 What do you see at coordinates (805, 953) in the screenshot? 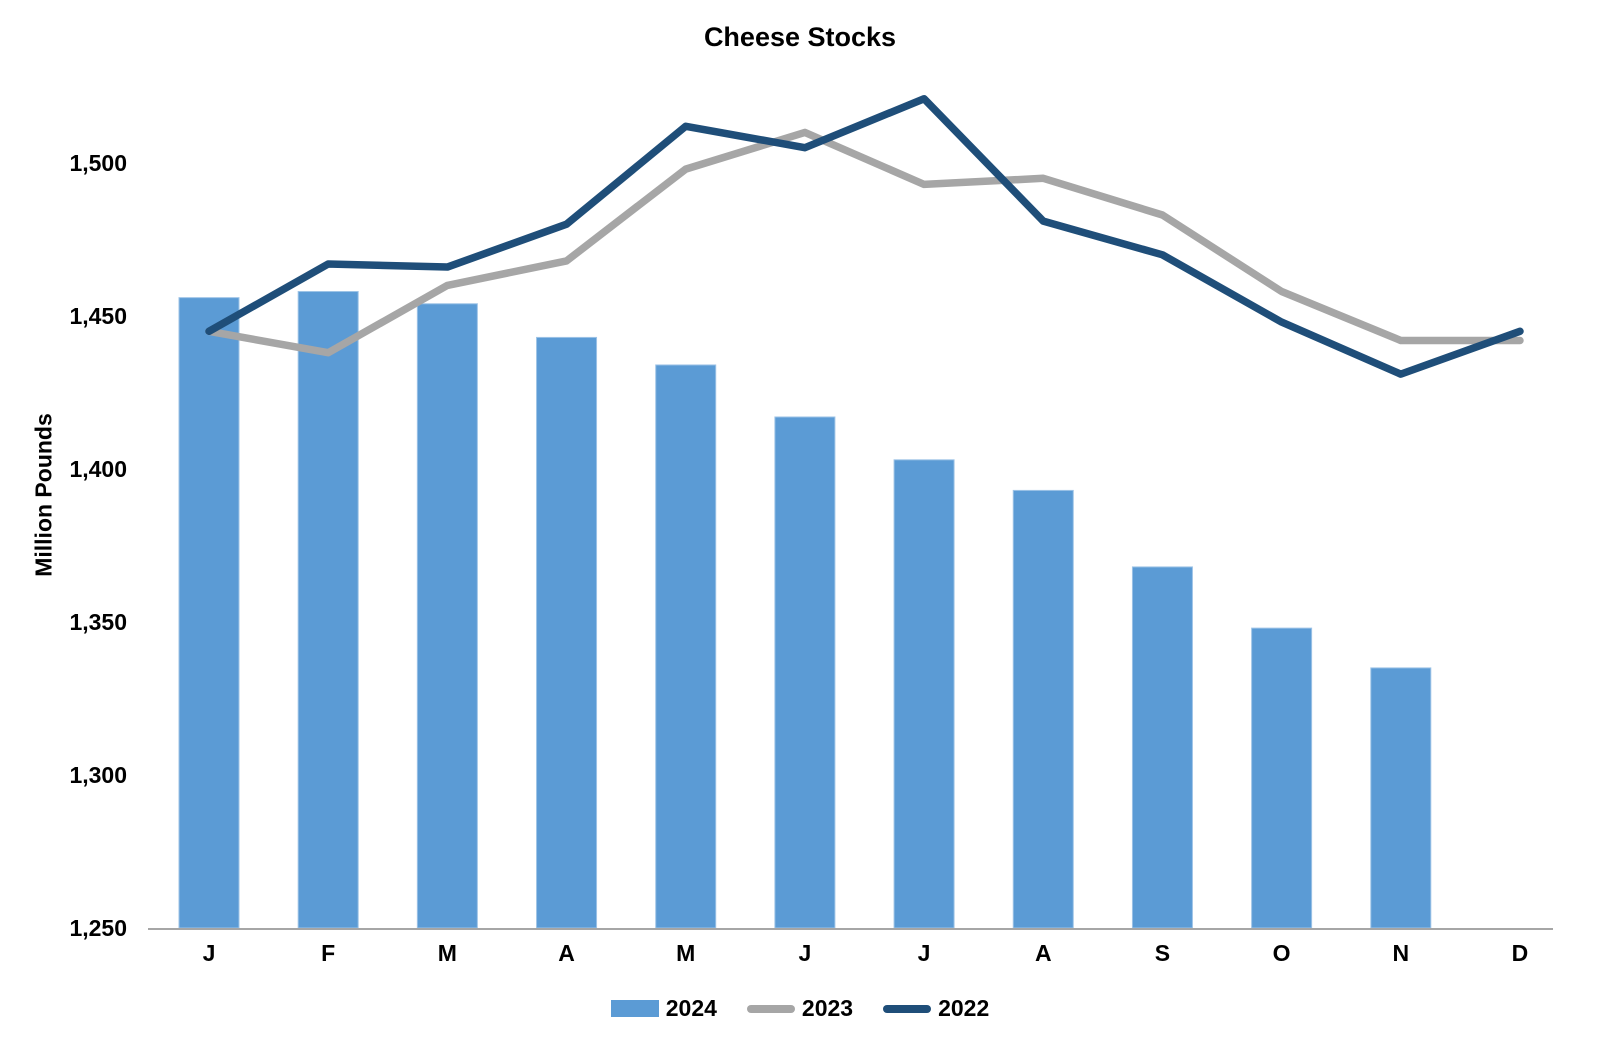
I see `x-tick-label-6: J` at bounding box center [805, 953].